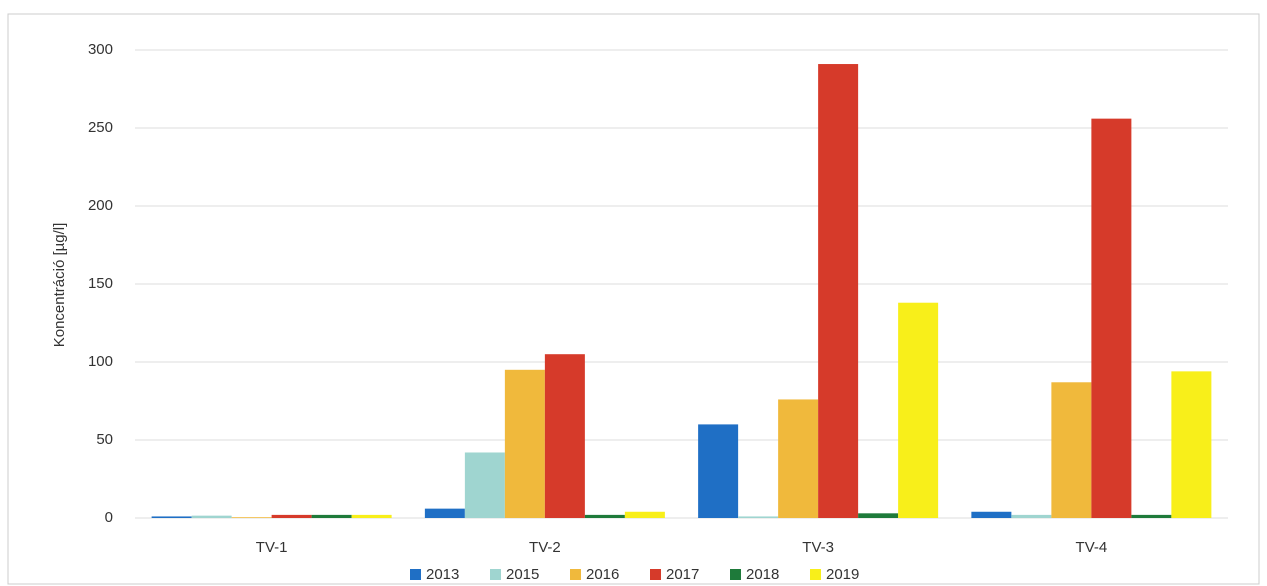  Describe the element at coordinates (682, 574) in the screenshot. I see `legend-label: 2017` at that location.